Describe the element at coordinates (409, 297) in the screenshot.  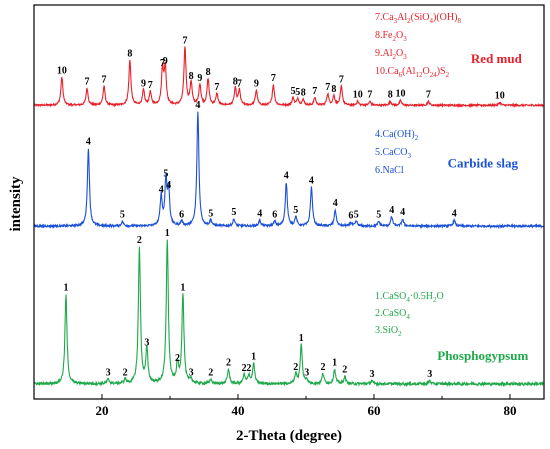
I see `legend-entry: 1.CaSO4·0.5H2O` at that location.